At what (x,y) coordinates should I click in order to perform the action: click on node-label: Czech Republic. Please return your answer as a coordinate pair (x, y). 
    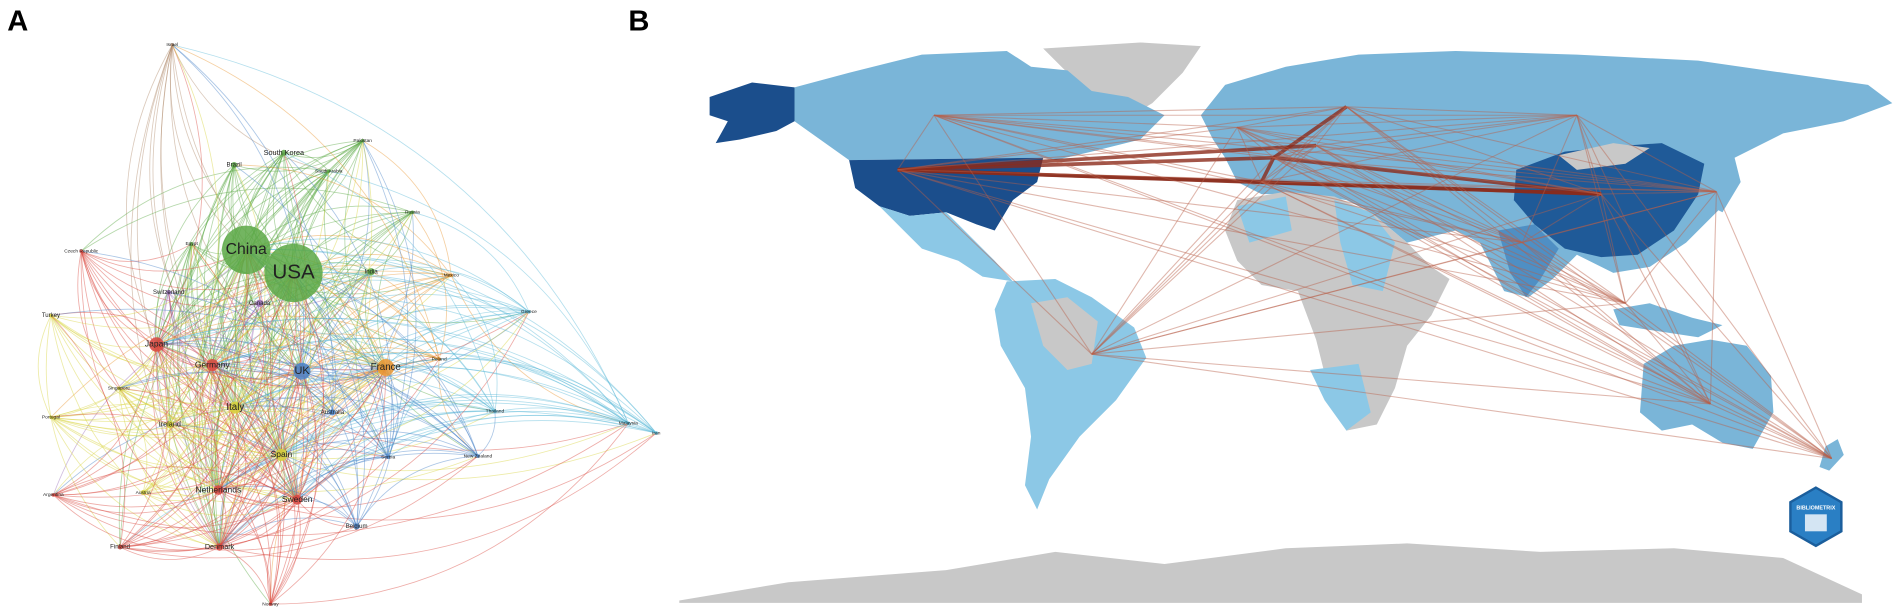
    Looking at the image, I should click on (81, 251).